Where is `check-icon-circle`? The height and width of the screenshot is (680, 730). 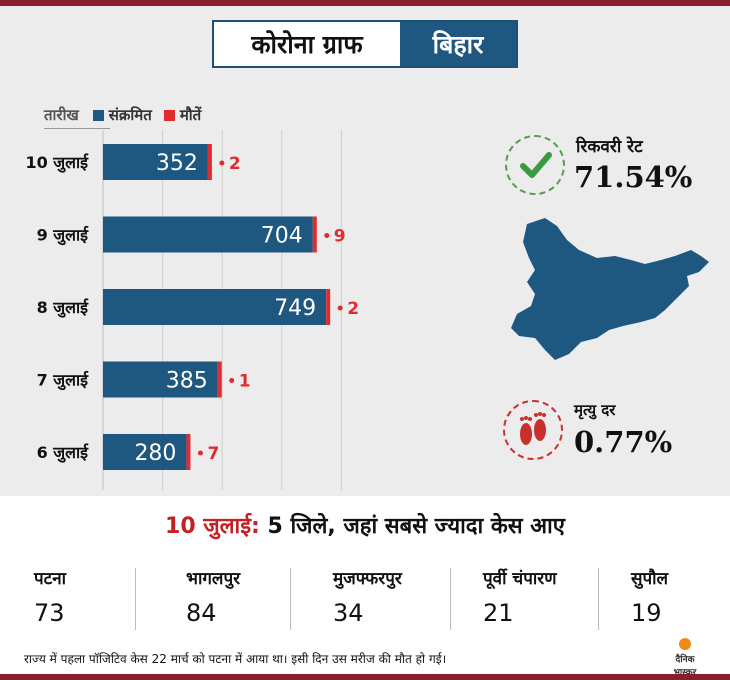
check-icon-circle is located at coordinates (535, 165).